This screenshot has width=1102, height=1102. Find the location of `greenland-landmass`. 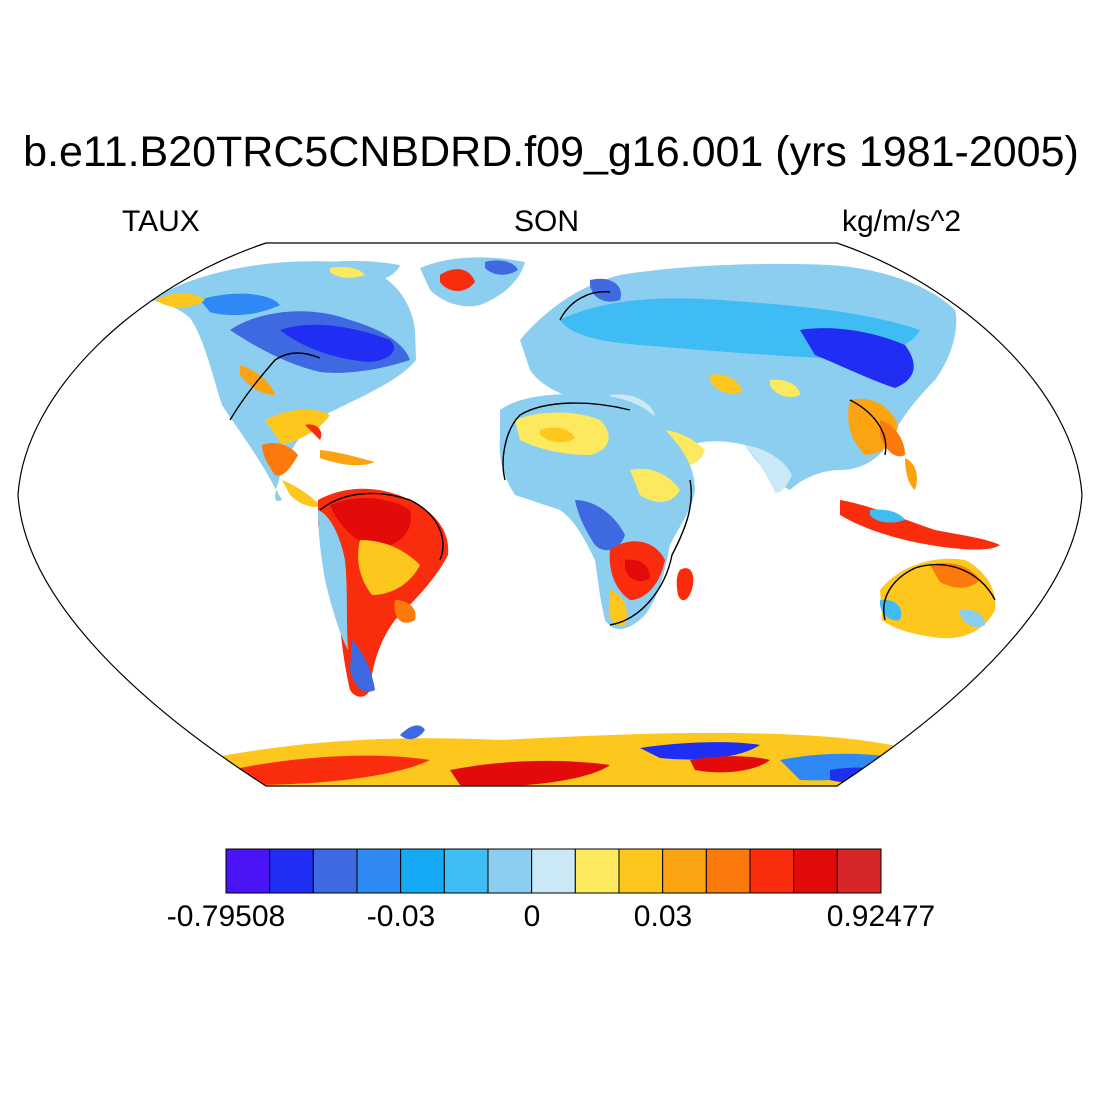

greenland-landmass is located at coordinates (472, 282).